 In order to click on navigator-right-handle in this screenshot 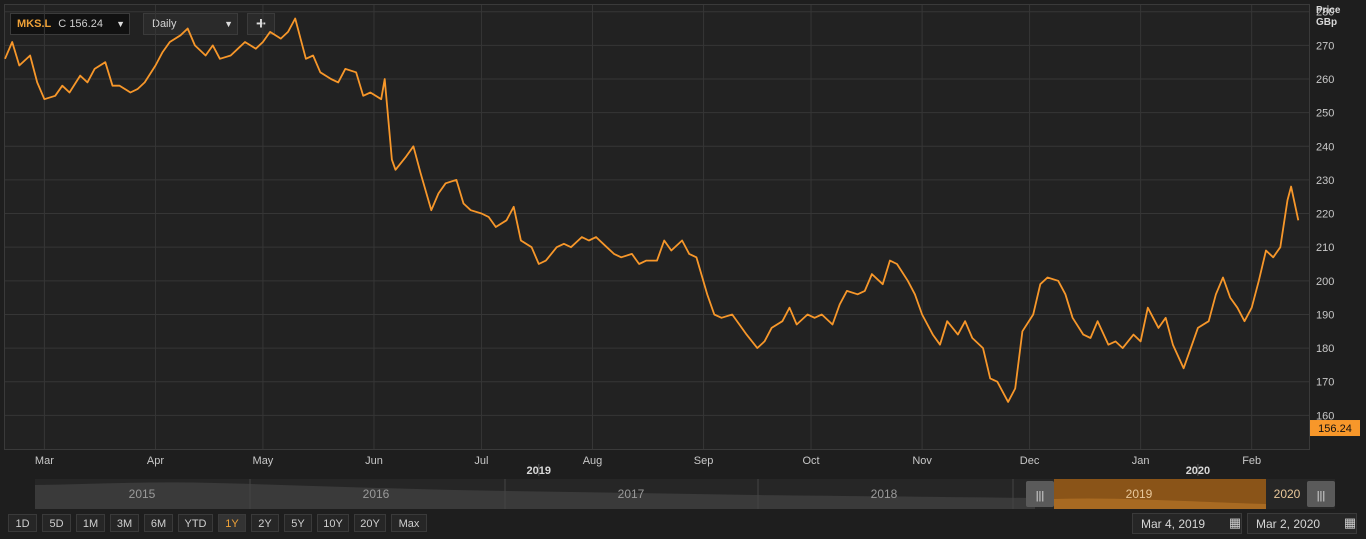, I will do `click(1321, 494)`.